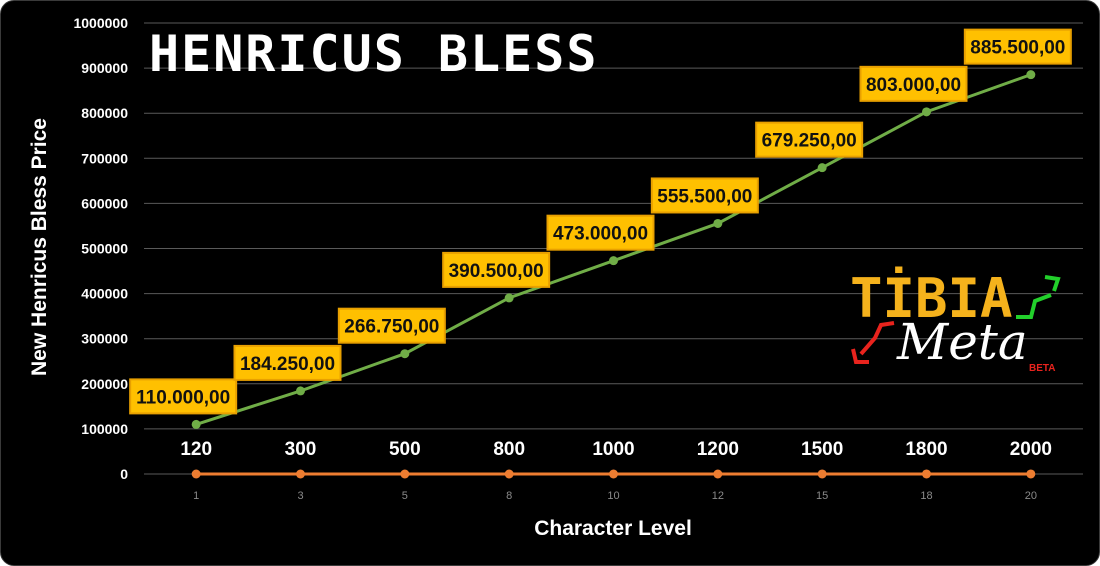 The image size is (1100, 566). Describe the element at coordinates (104, 68) in the screenshot. I see `y-tick-label: 900000` at that location.